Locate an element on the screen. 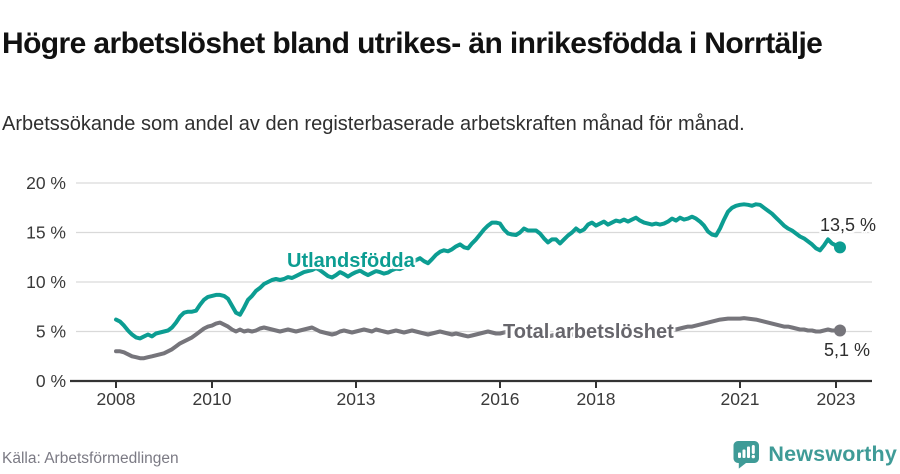  end-value-label-total: 5,1 % is located at coordinates (846, 350).